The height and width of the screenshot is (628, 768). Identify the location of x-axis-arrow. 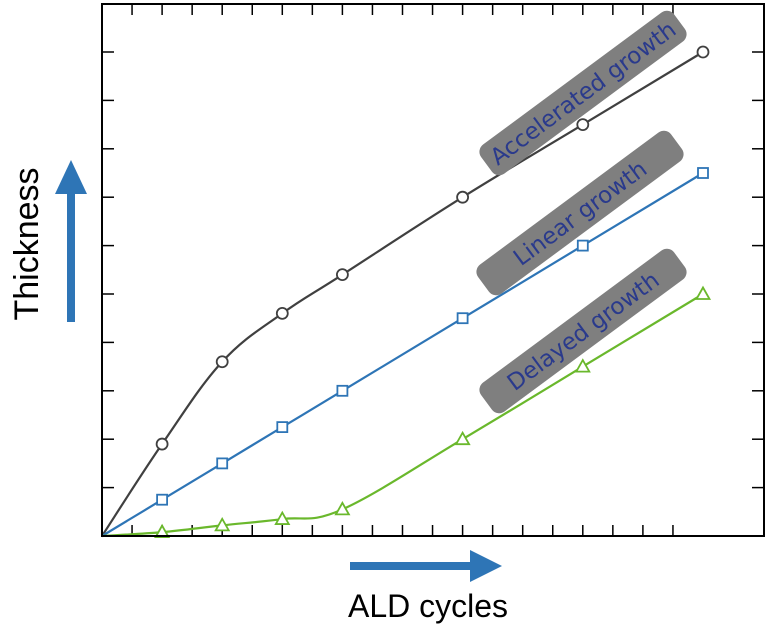
(426, 566).